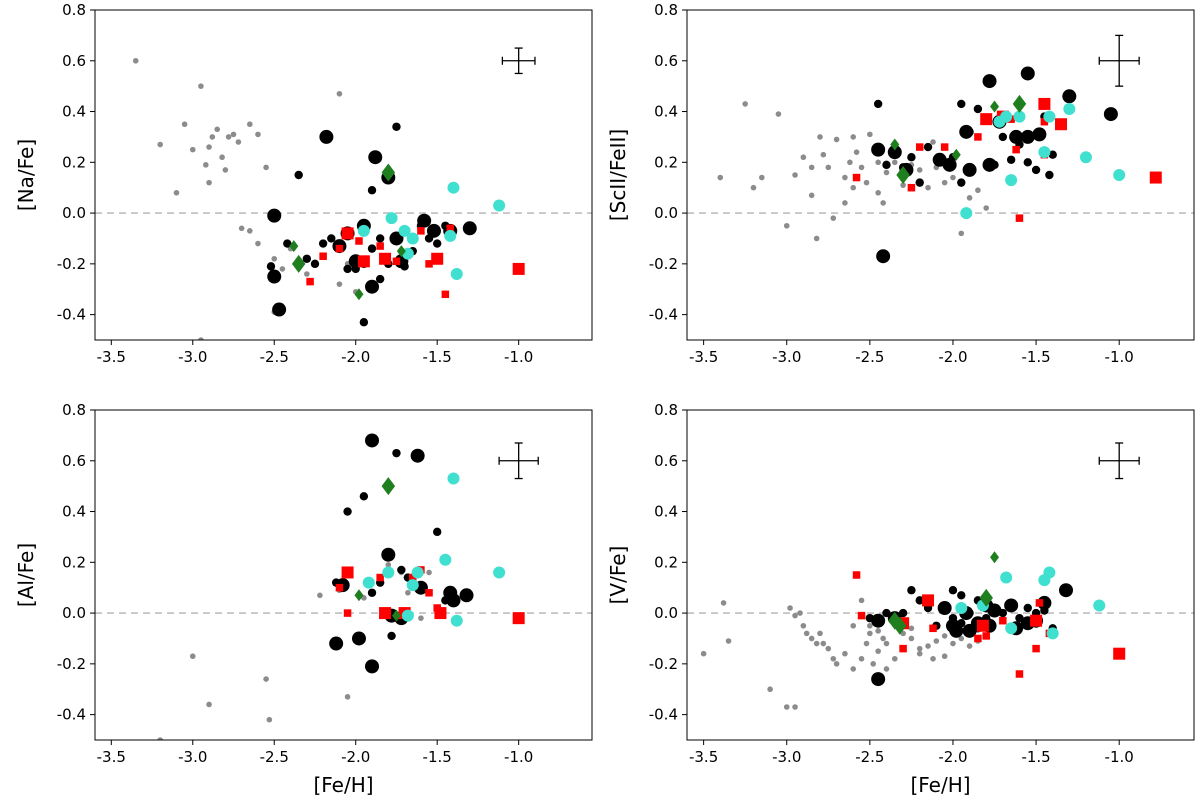  What do you see at coordinates (940, 785) in the screenshot?
I see `x-axis-label: [Fe/H]` at bounding box center [940, 785].